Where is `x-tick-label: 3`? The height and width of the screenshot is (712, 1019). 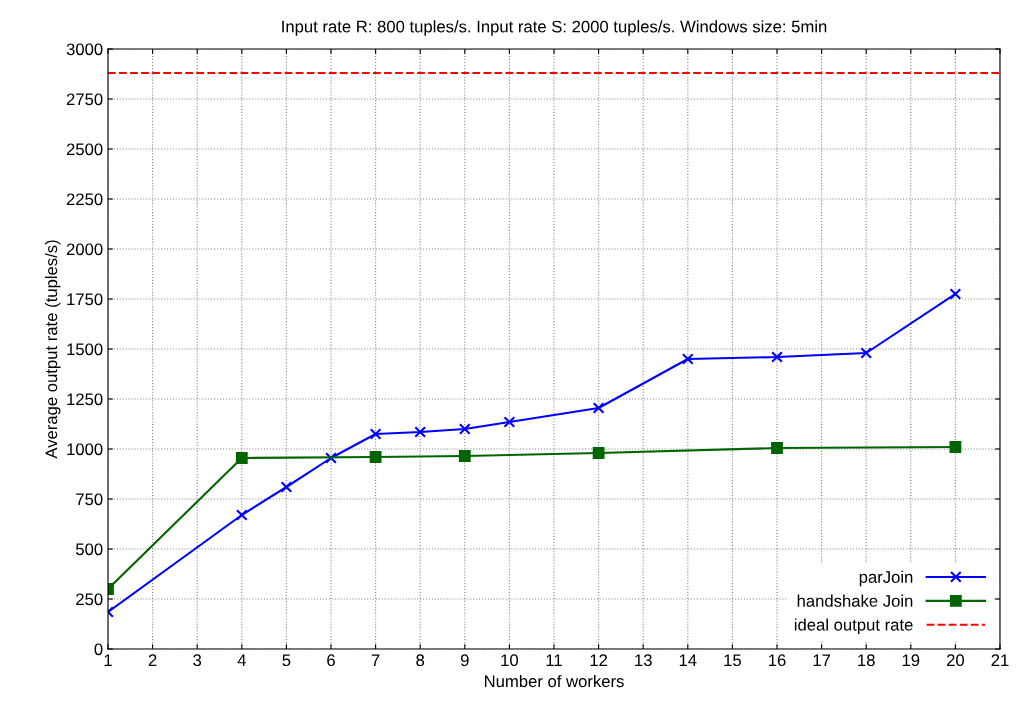 x-tick-label: 3 is located at coordinates (197, 660).